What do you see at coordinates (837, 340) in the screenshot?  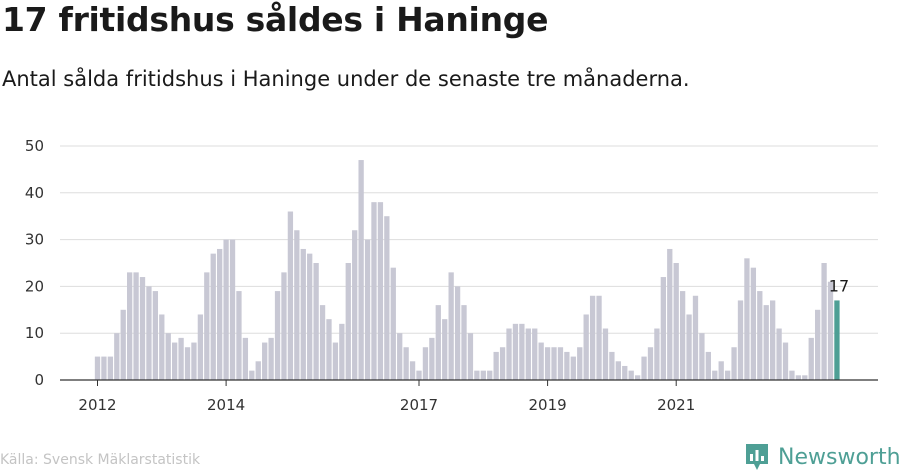 I see `highlight-bar` at bounding box center [837, 340].